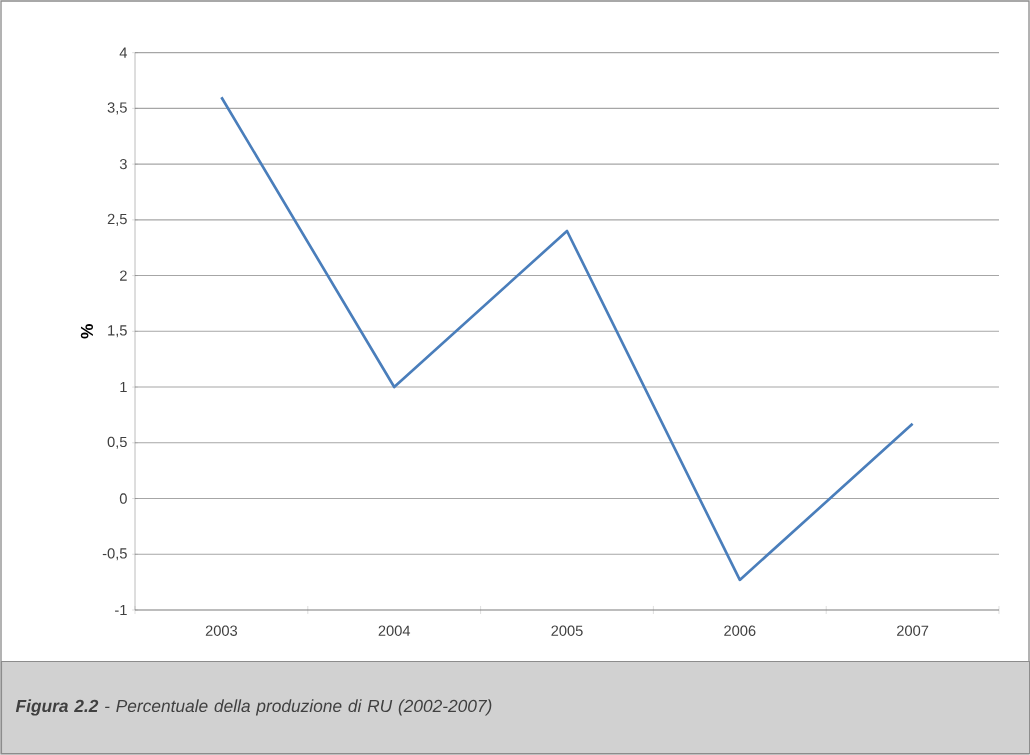 This screenshot has width=1030, height=755. What do you see at coordinates (123, 275) in the screenshot?
I see `y-tick-label: 2` at bounding box center [123, 275].